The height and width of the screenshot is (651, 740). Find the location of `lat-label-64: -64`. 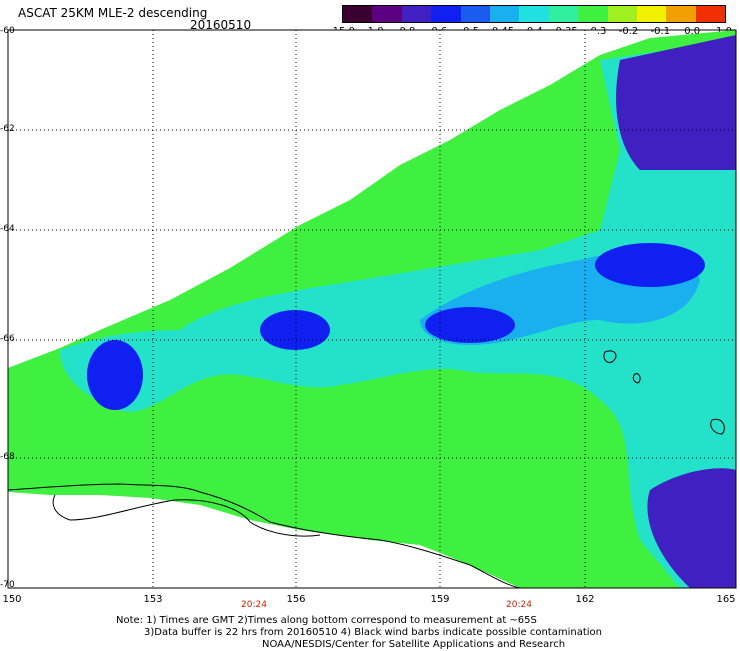

lat-label-64: -64 is located at coordinates (7, 229).